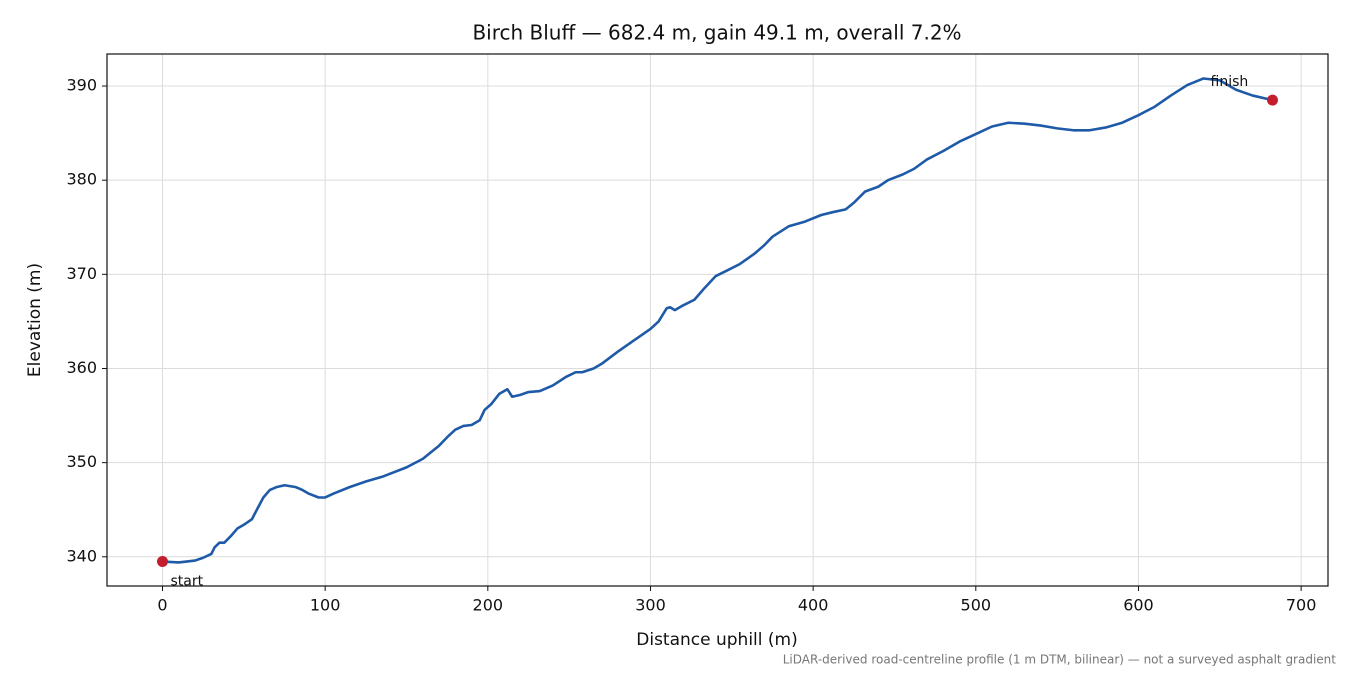 The width and height of the screenshot is (1350, 675). I want to click on x-tick-label: 600, so click(1138, 605).